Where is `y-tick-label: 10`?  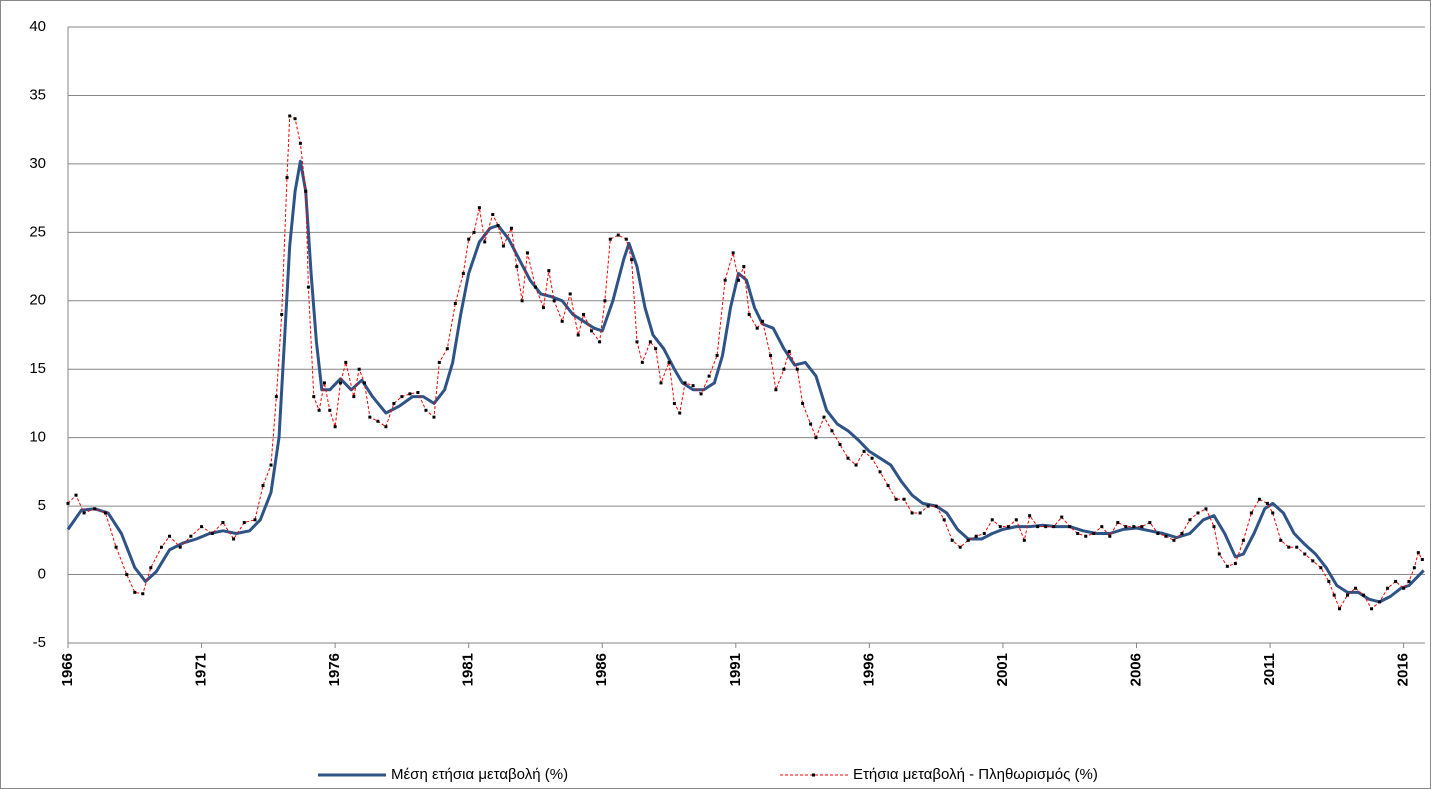
y-tick-label: 10 is located at coordinates (37, 437).